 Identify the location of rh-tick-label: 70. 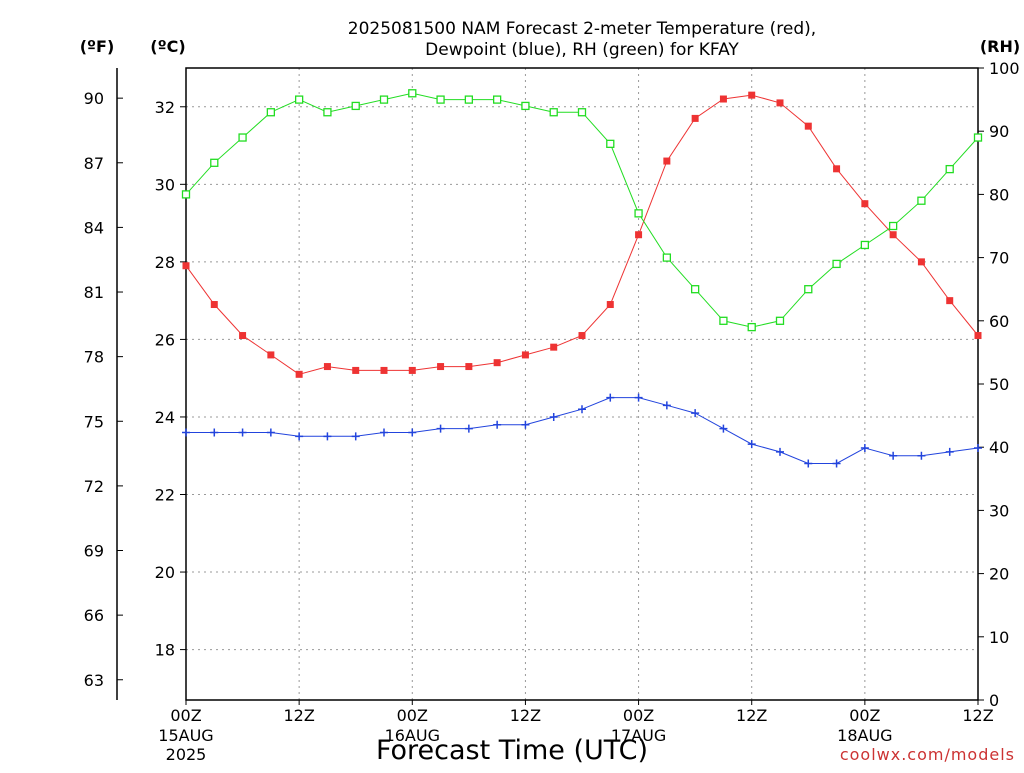
(999, 258).